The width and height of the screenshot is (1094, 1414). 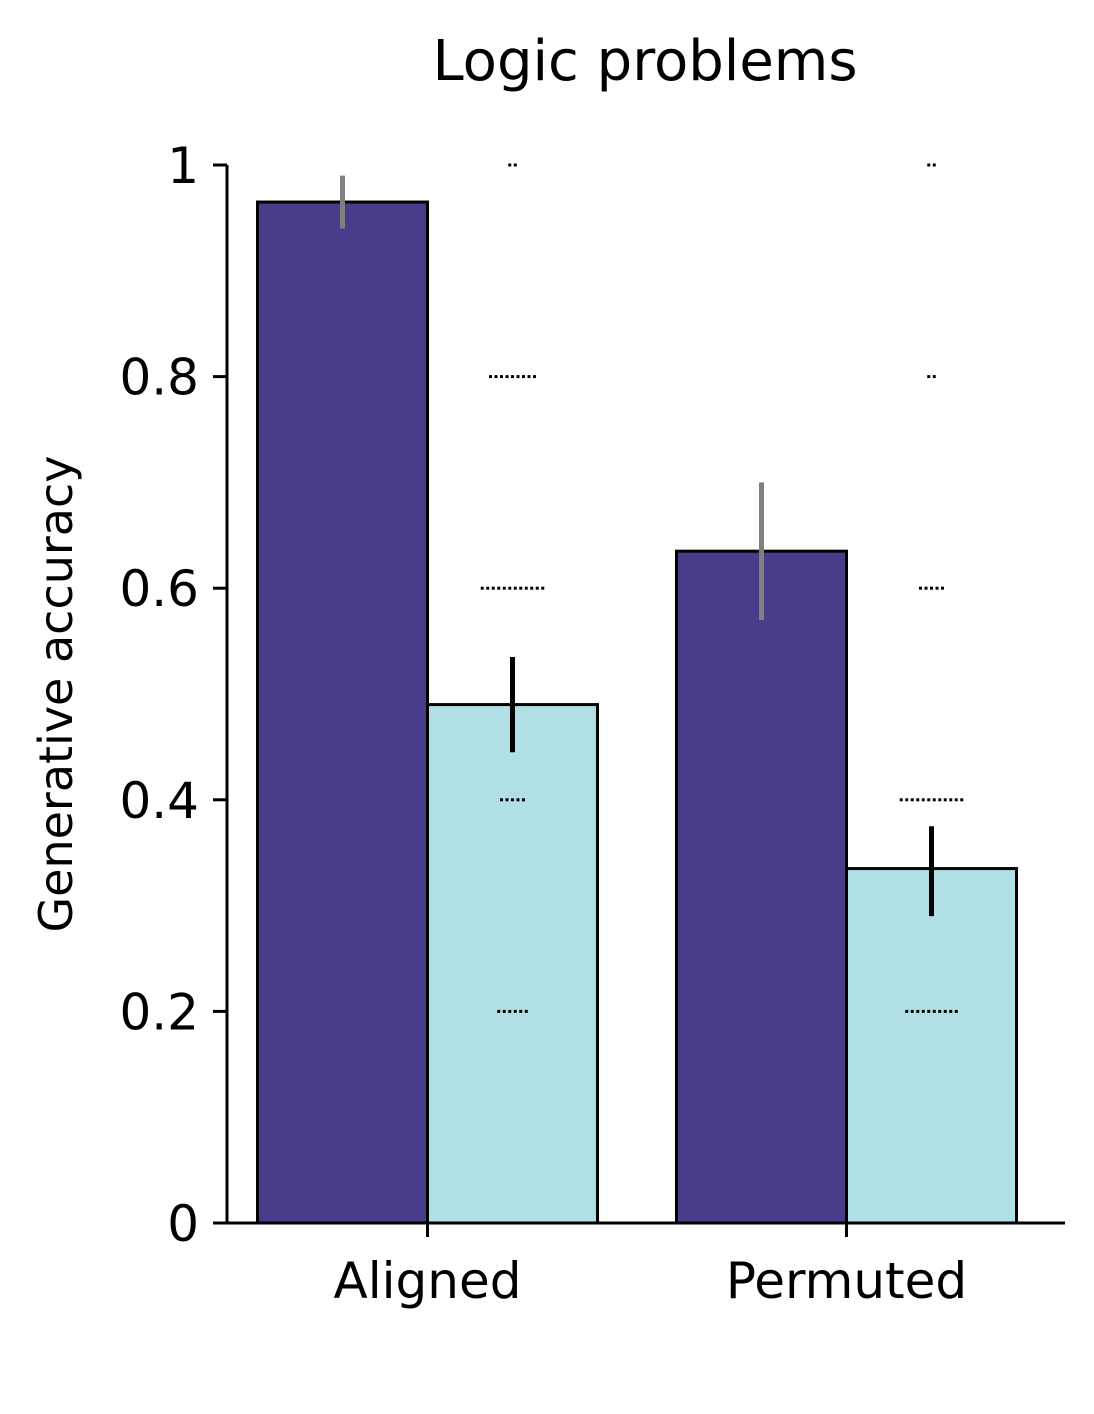 What do you see at coordinates (846, 1281) in the screenshot?
I see `x-tick-label-permuted: Permuted` at bounding box center [846, 1281].